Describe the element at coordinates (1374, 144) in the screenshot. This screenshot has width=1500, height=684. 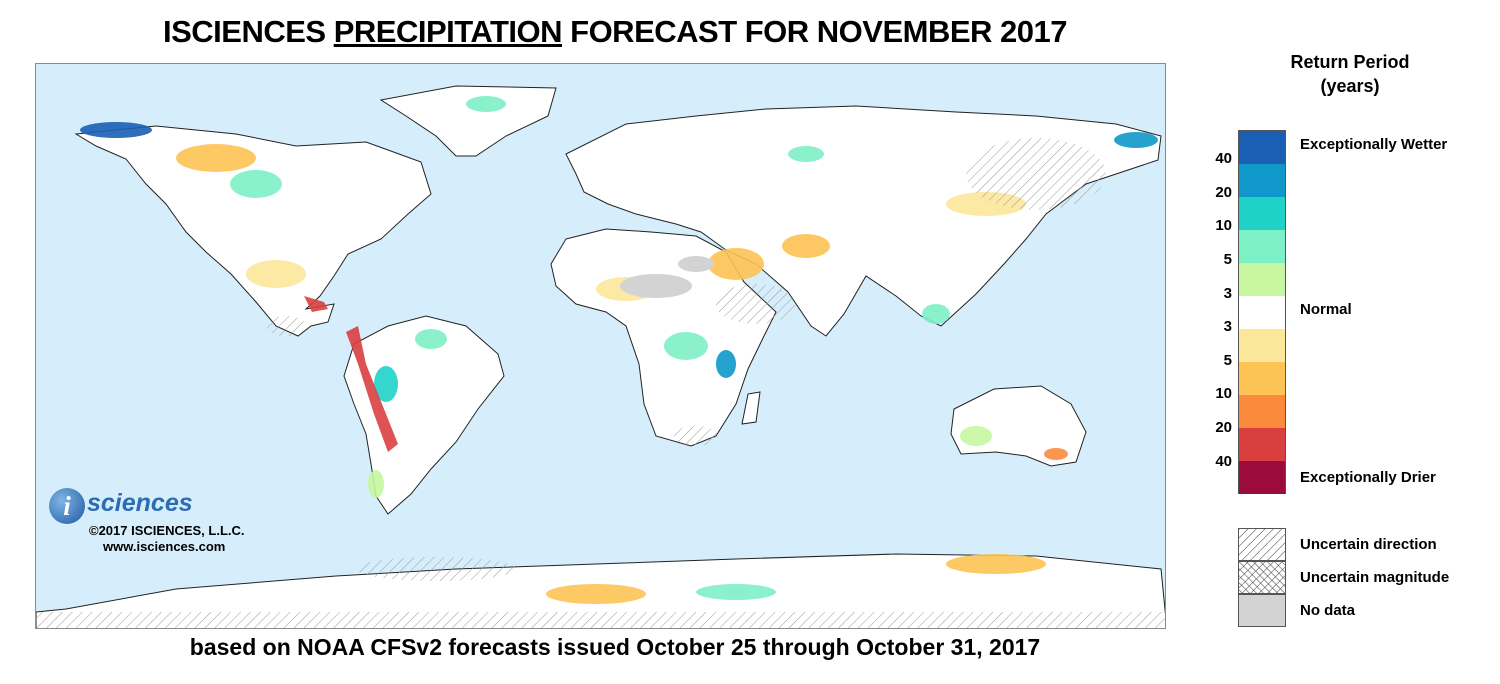
I see `legend-label-wetter: Exceptionally Wetter` at that location.